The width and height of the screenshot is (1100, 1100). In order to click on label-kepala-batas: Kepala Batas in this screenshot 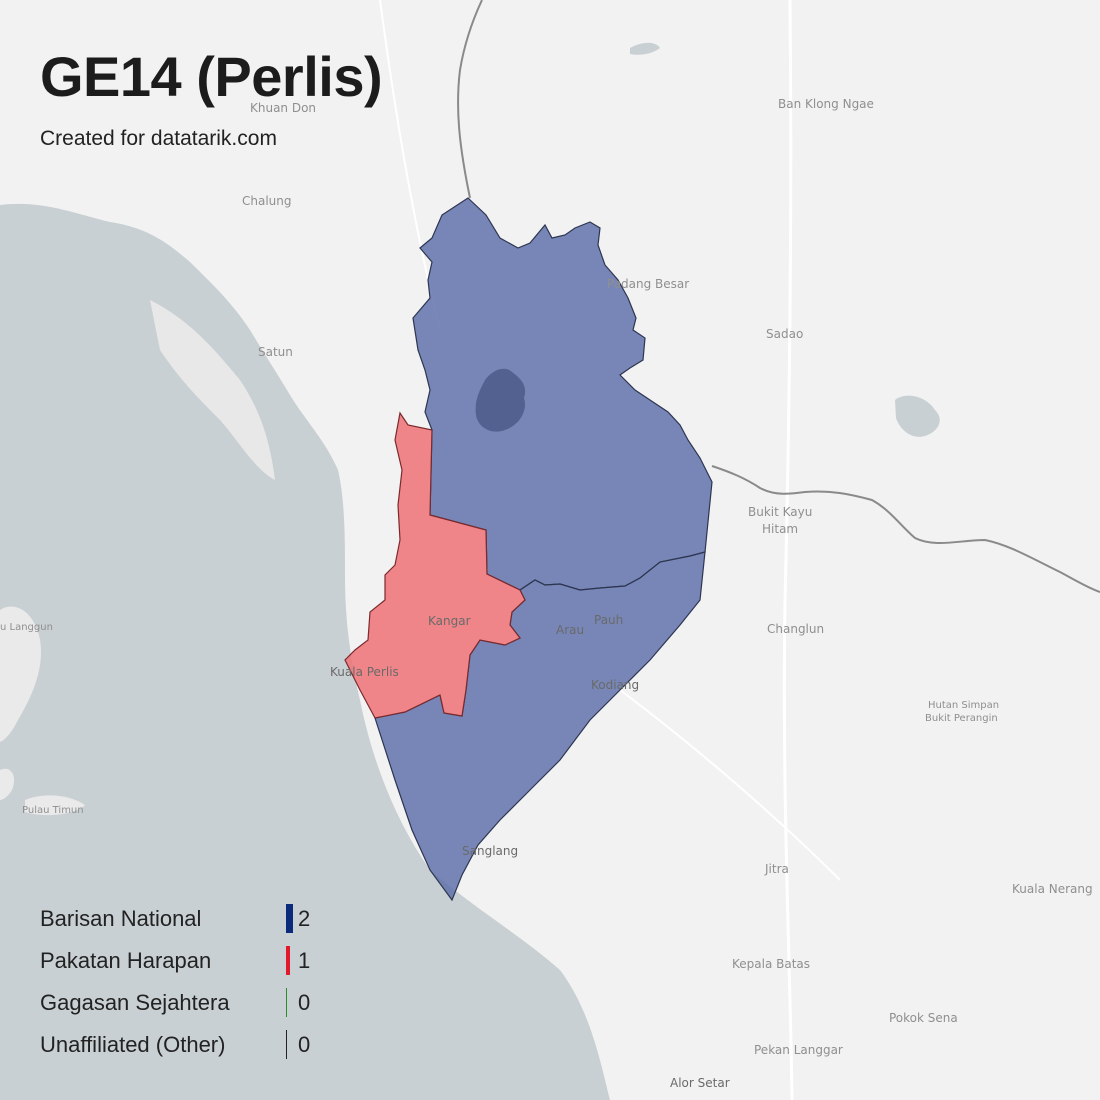, I will do `click(771, 964)`.